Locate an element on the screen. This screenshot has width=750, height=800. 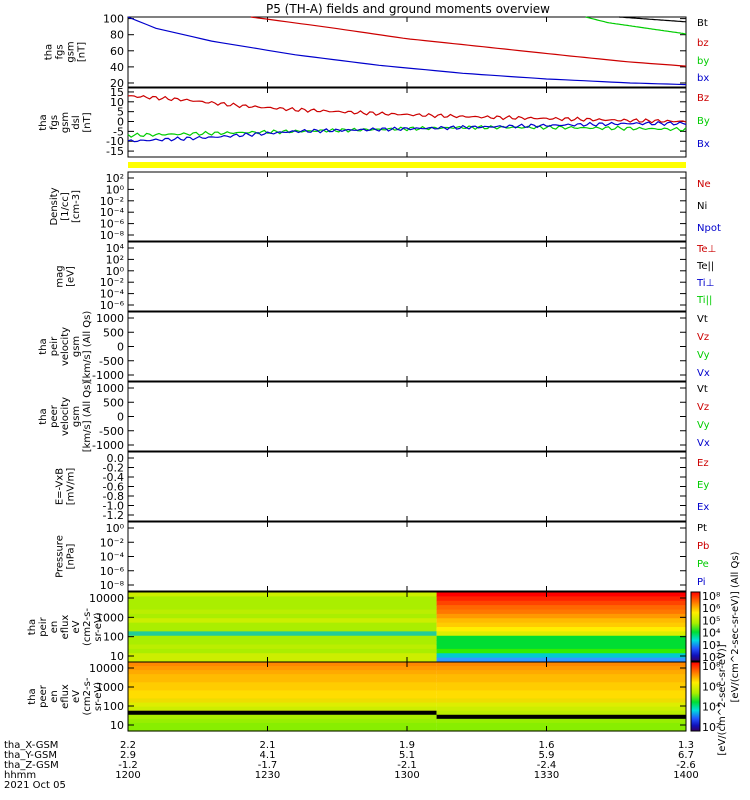
y-tick-label: -0.4 is located at coordinates (113, 477).